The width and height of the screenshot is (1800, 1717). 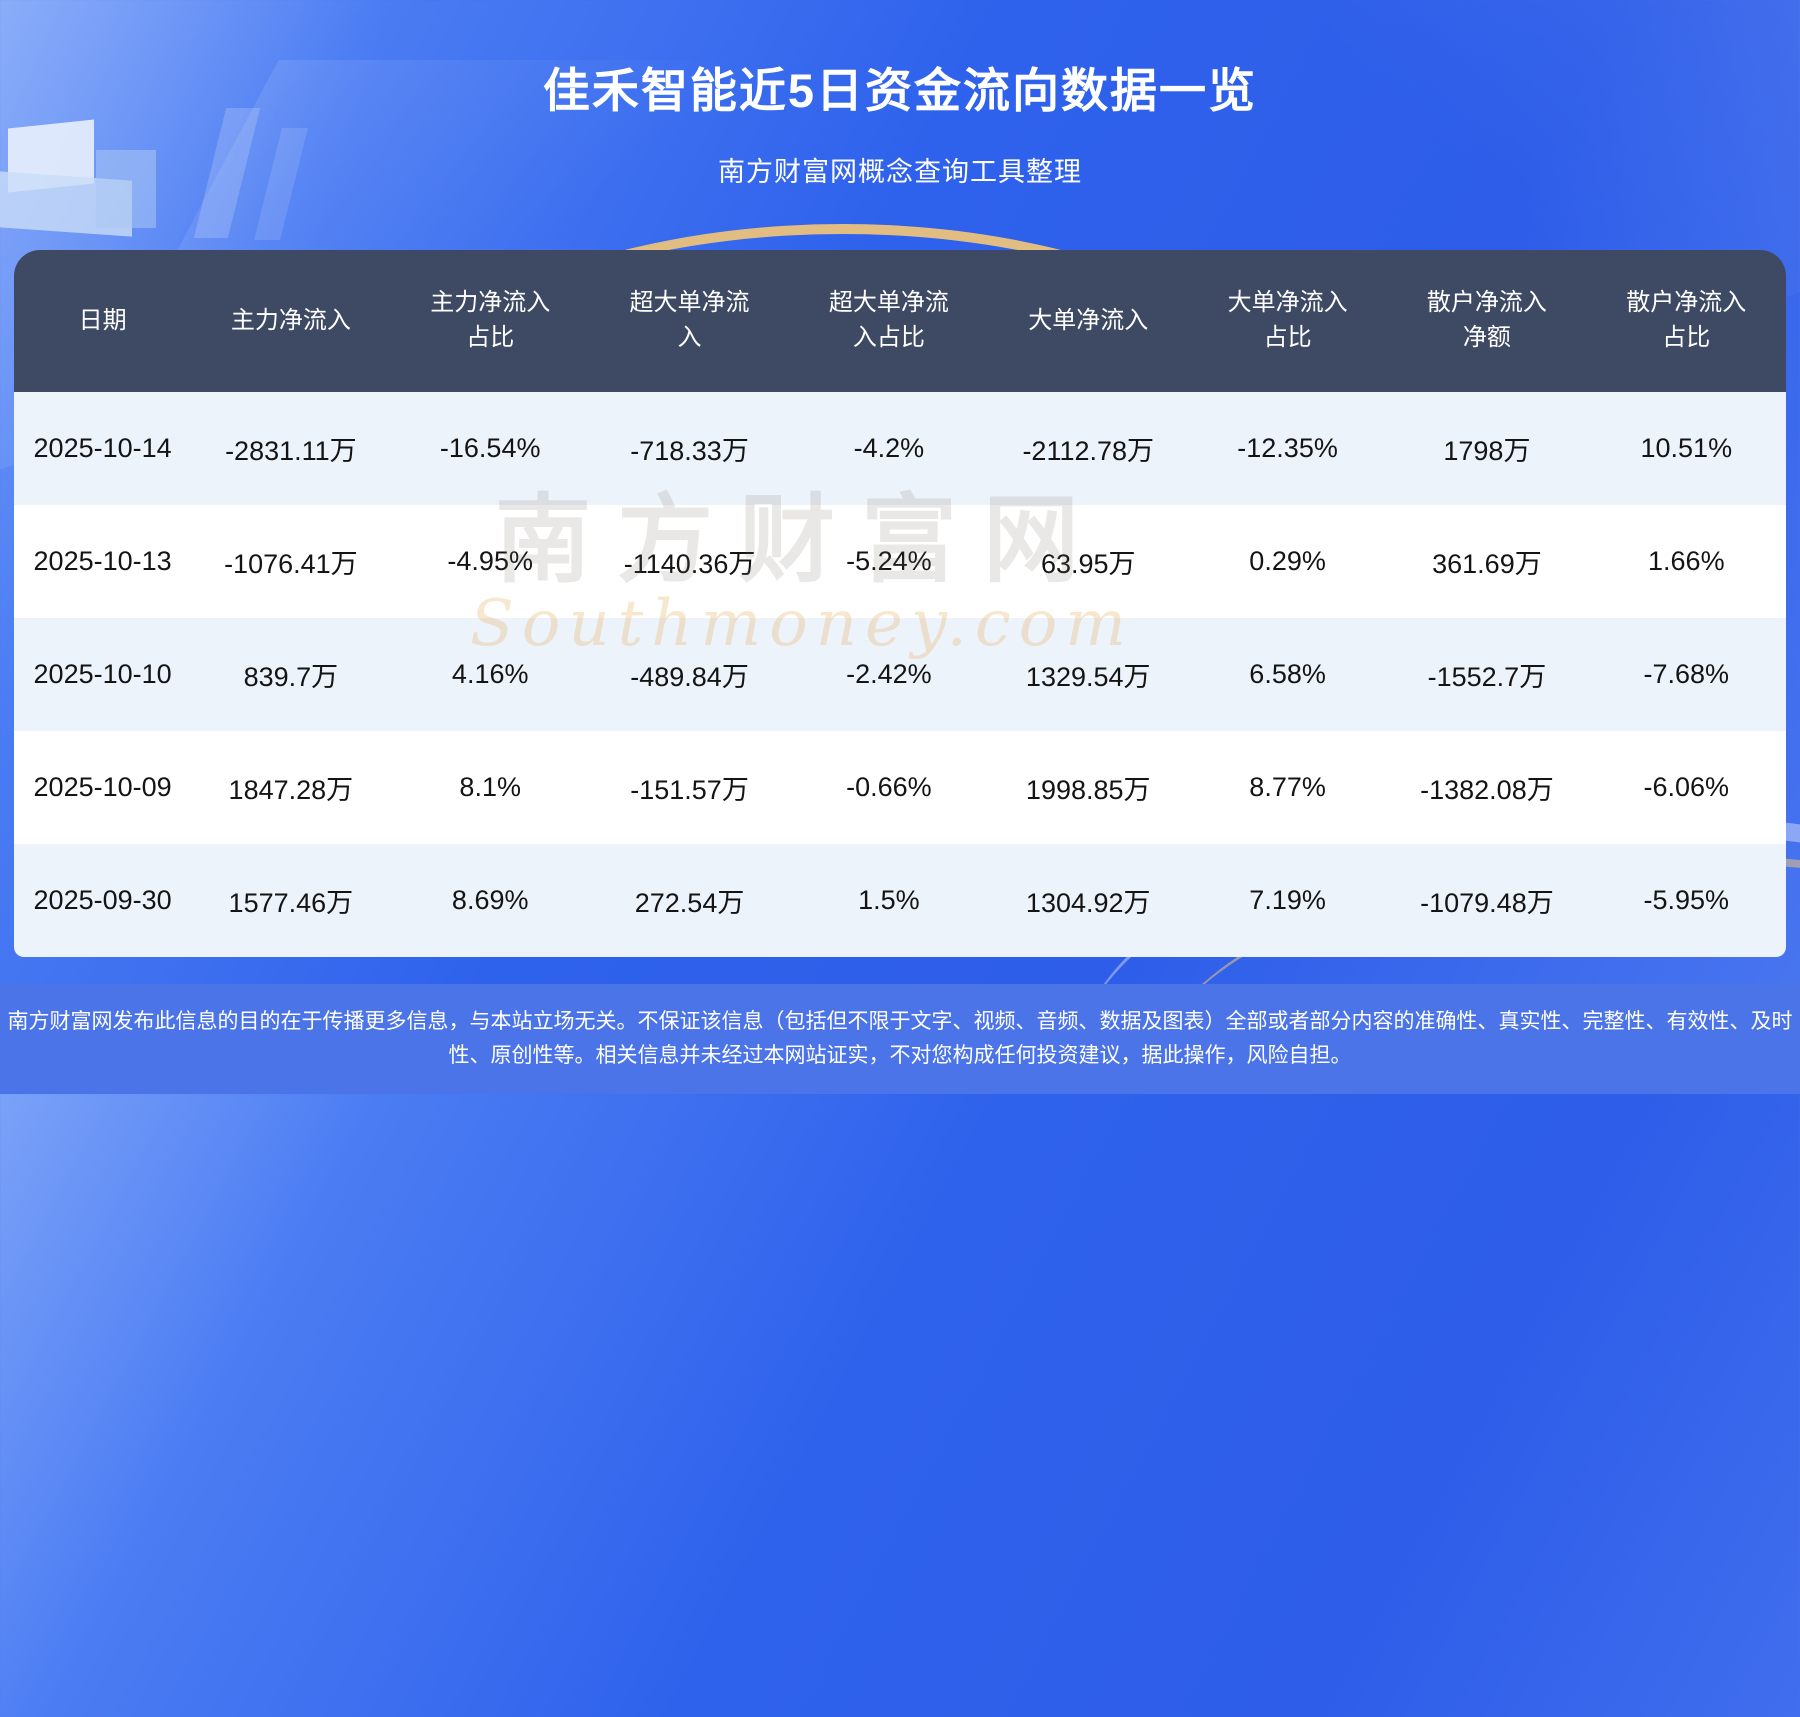 I want to click on cell-value: 272.54万, so click(x=689, y=903).